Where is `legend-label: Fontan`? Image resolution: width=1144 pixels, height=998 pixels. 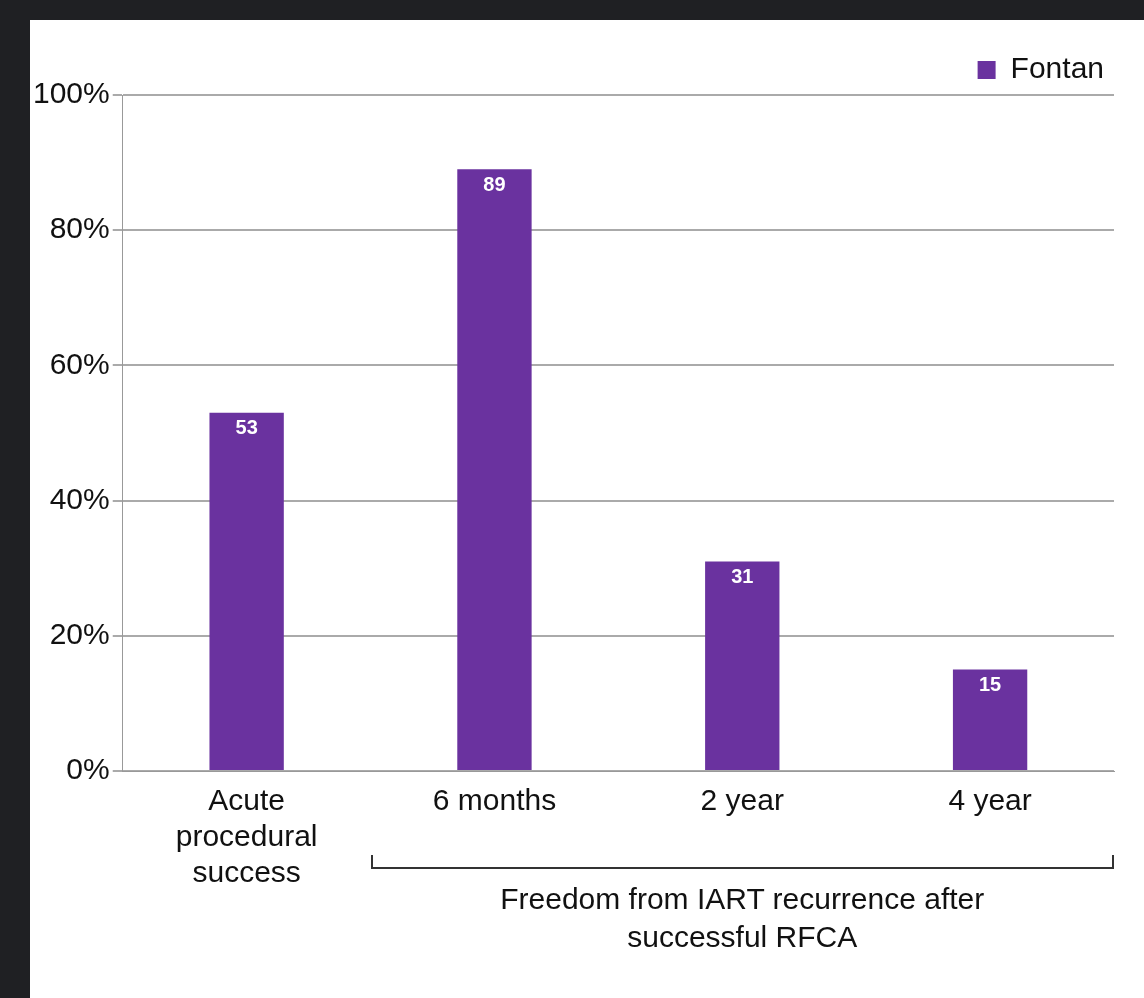
legend-label: Fontan is located at coordinates (1057, 68).